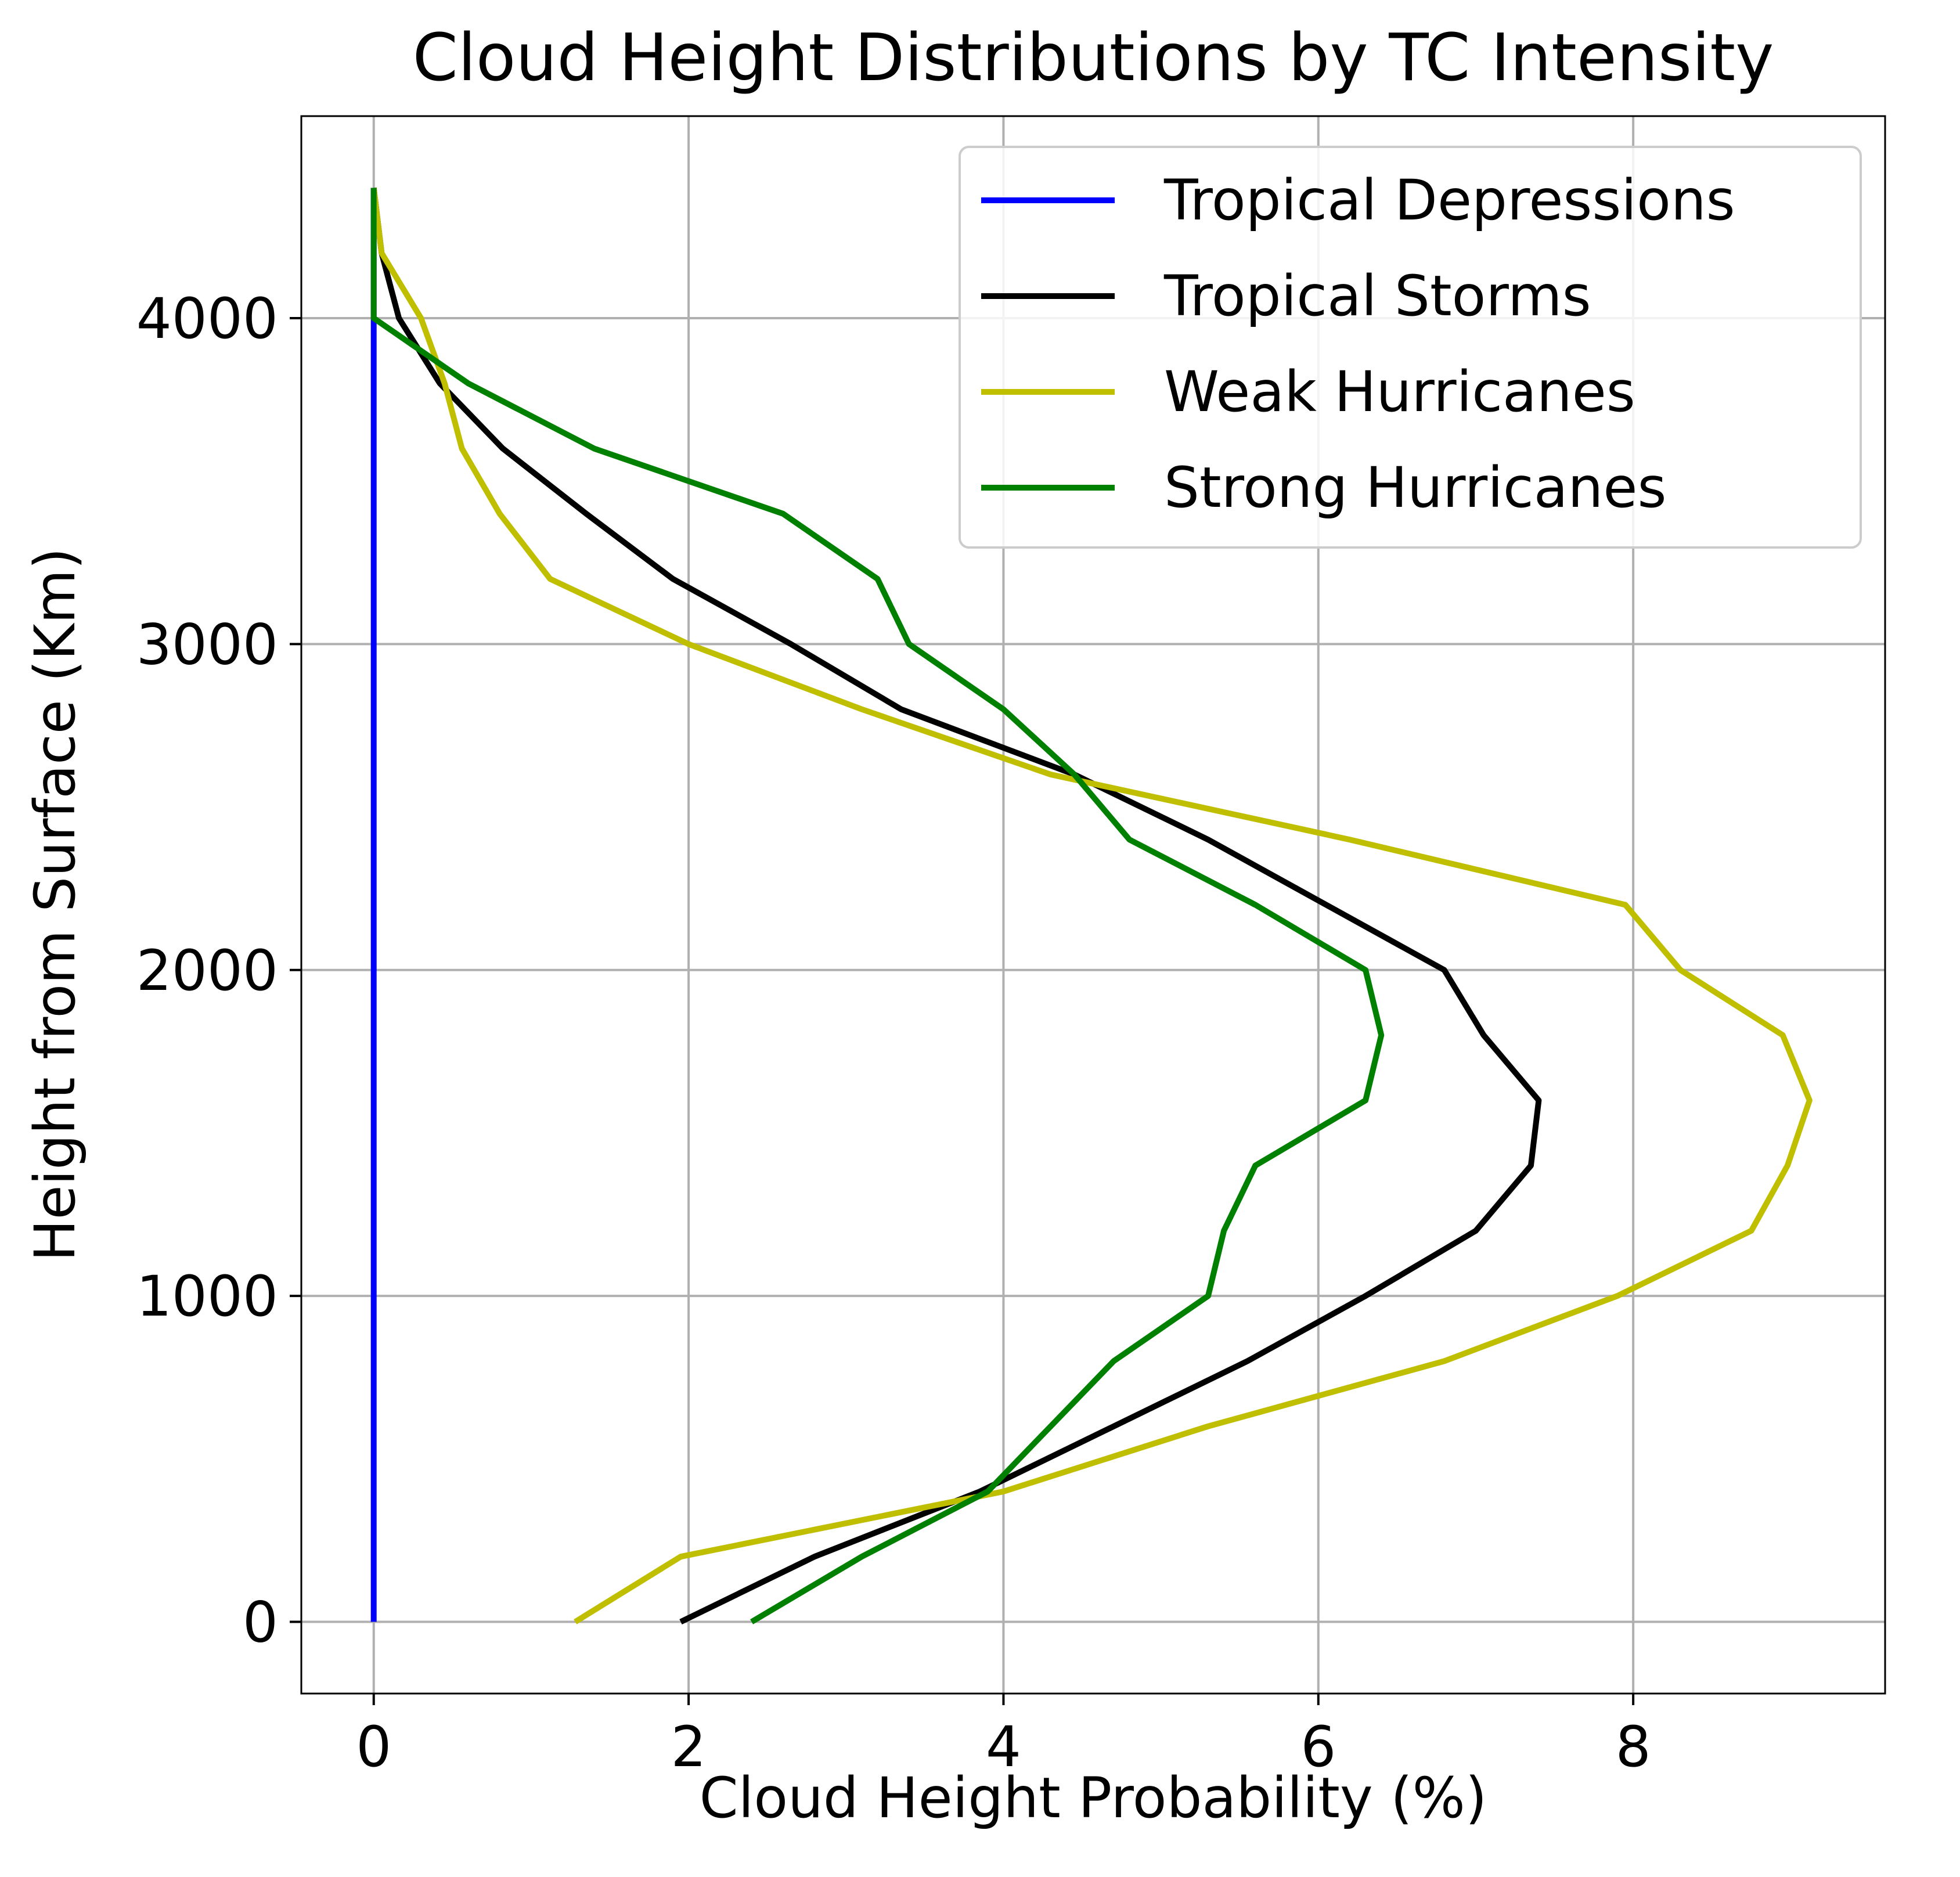 Image resolution: width=1960 pixels, height=1877 pixels. Describe the element at coordinates (373, 1746) in the screenshot. I see `x-tick-label: 0` at that location.